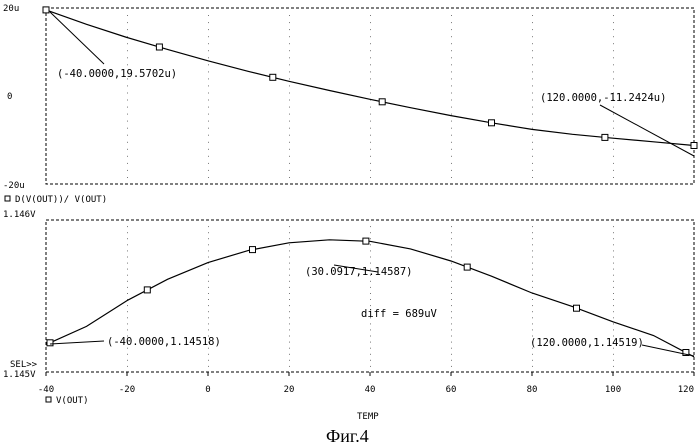 This screenshot has width=699, height=447. Describe the element at coordinates (9, 97) in the screenshot. I see `top-y-tick-zero: 0` at that location.